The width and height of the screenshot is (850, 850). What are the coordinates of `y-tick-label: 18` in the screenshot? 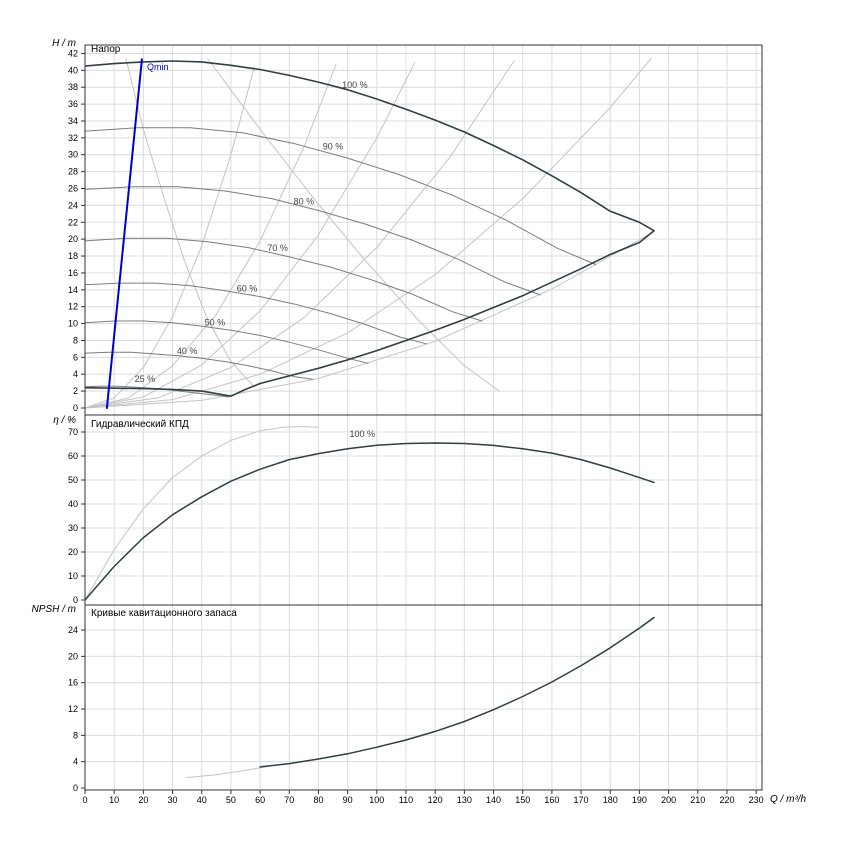 It's located at (73, 256).